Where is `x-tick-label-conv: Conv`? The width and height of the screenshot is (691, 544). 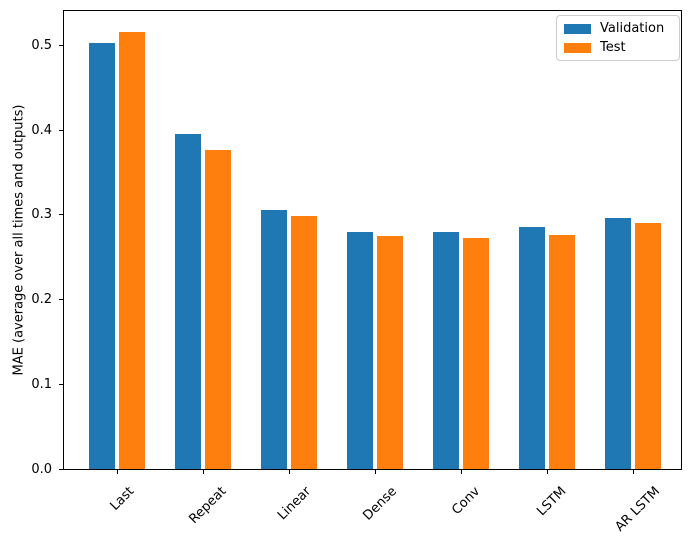 x-tick-label-conv: Conv is located at coordinates (466, 501).